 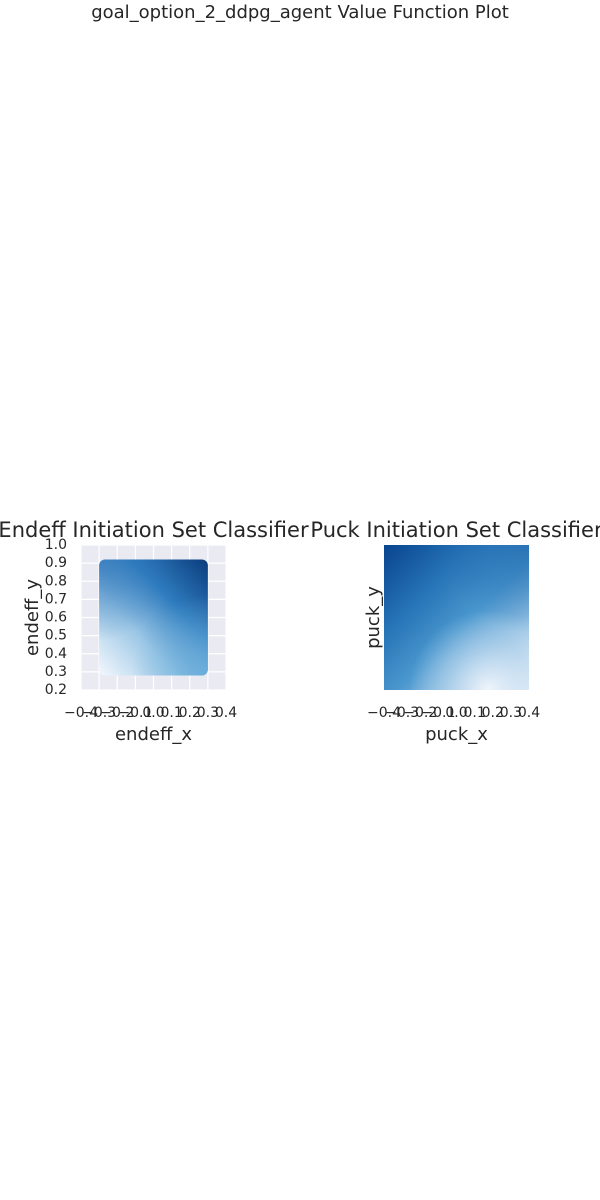 What do you see at coordinates (455, 530) in the screenshot?
I see `puck-plot-title: Puck Initiation Set Classifier` at bounding box center [455, 530].